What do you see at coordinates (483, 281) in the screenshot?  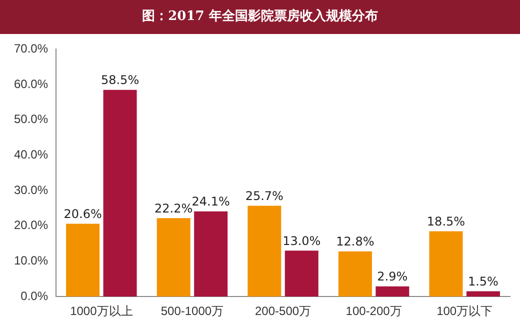 I see `data-label: 1.5%` at bounding box center [483, 281].